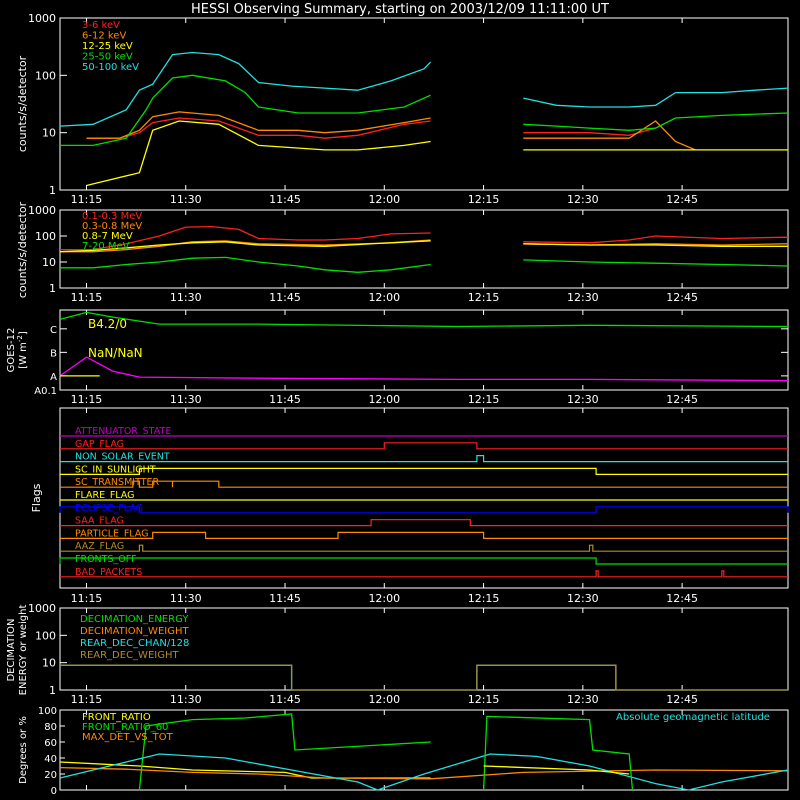 Image resolution: width=800 pixels, height=800 pixels. I want to click on flag-label: AAZ_FLAG, so click(99, 546).